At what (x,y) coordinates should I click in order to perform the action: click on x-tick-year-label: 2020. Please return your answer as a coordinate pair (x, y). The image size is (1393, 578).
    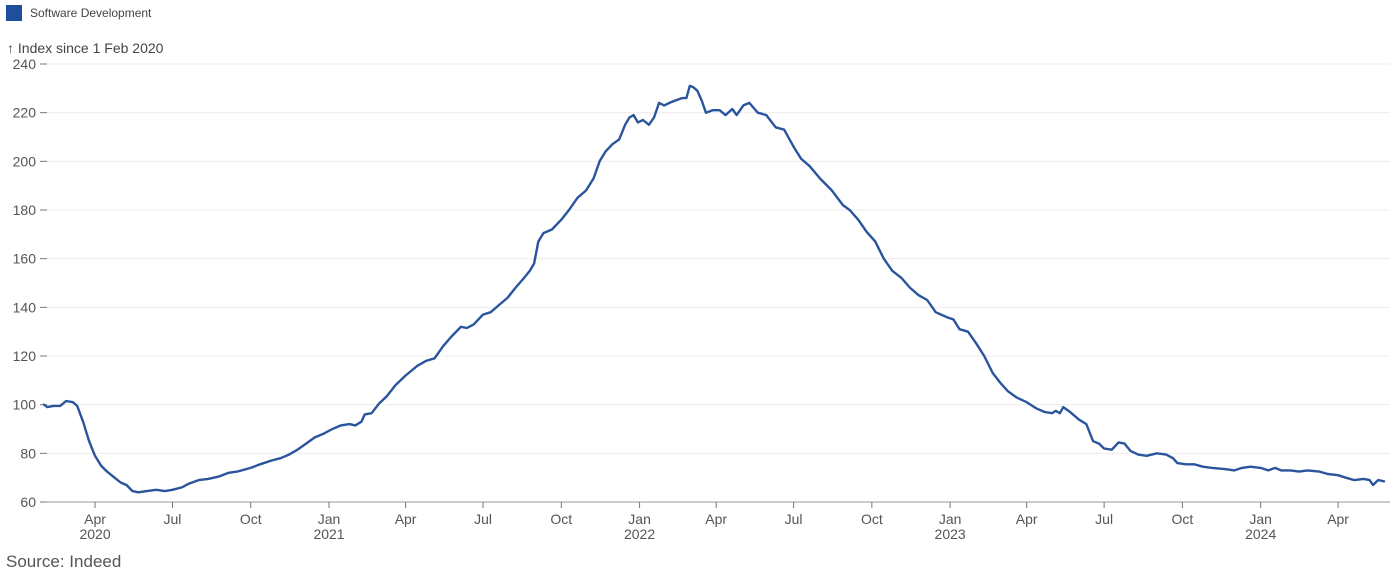
    Looking at the image, I should click on (94, 534).